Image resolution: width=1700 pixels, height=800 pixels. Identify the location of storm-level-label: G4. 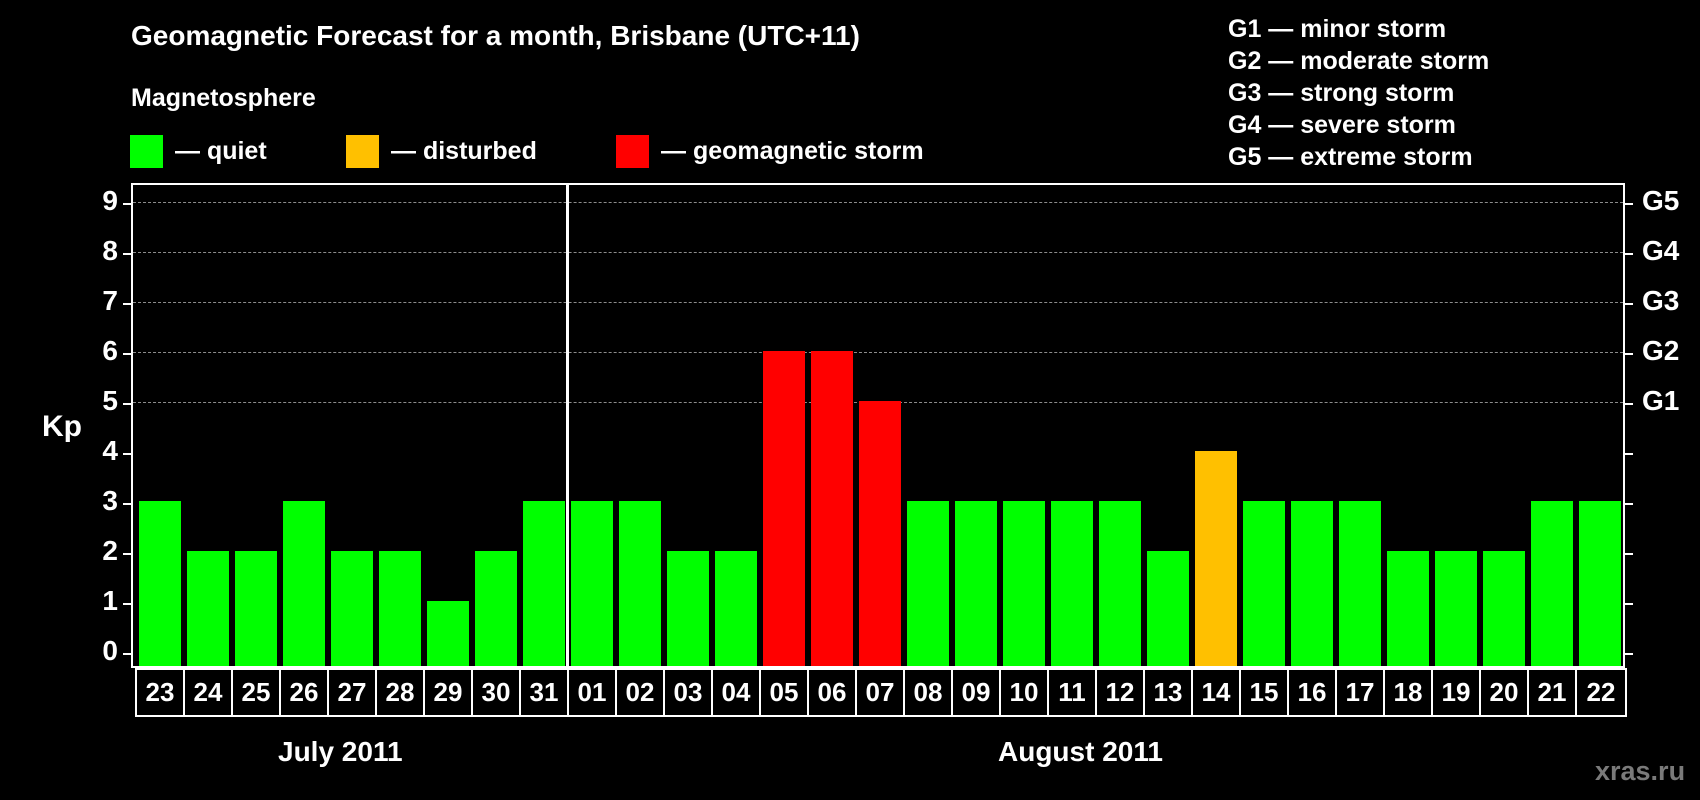
(1661, 250).